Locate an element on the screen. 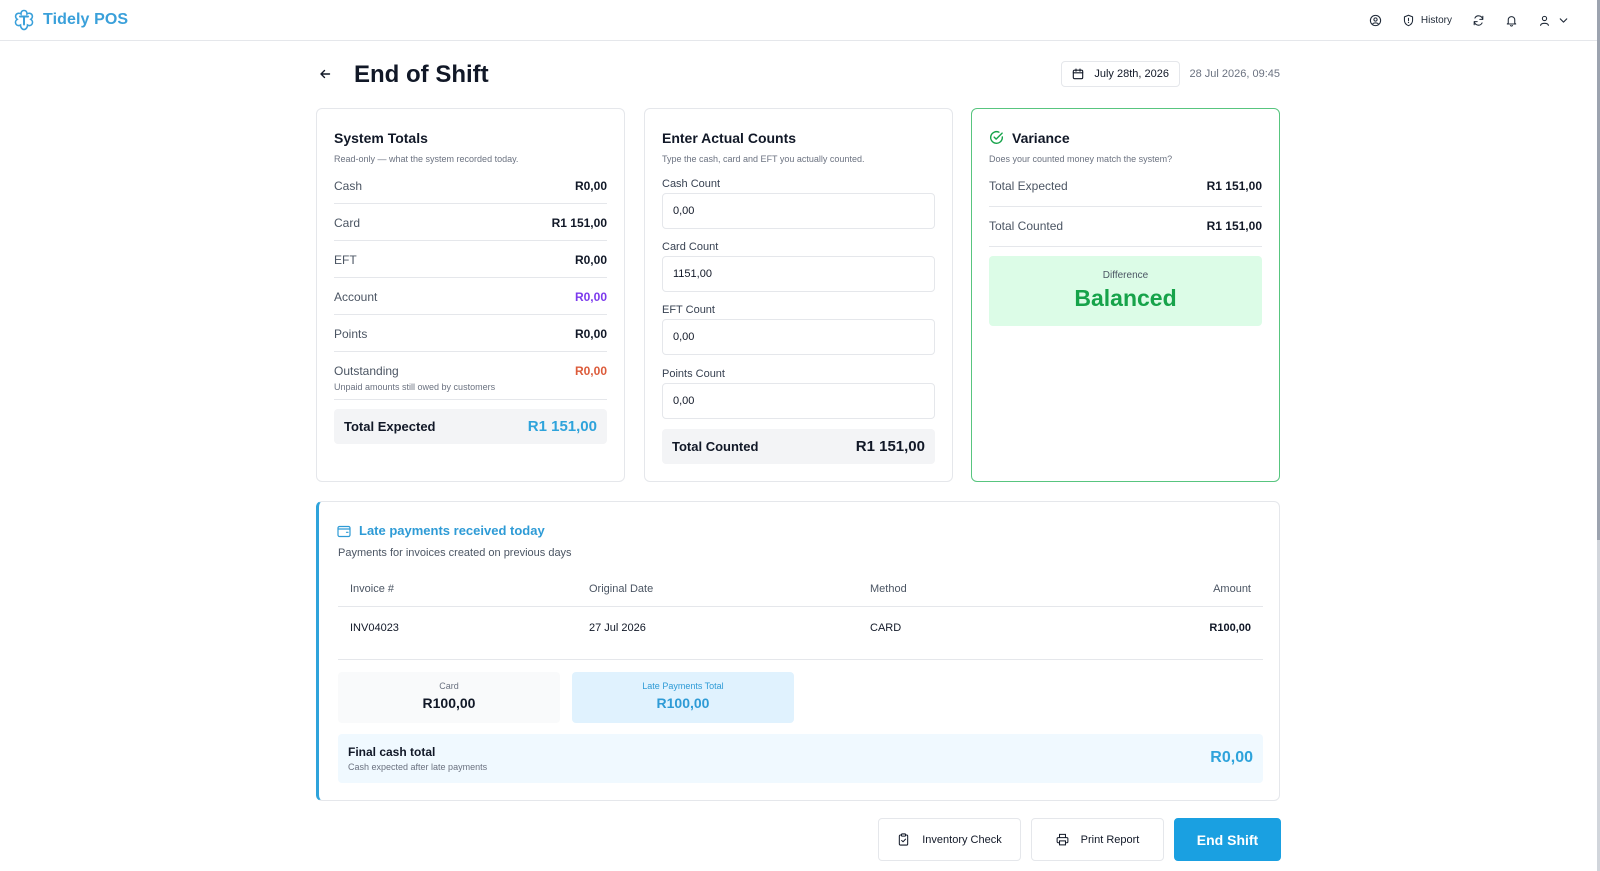 This screenshot has height=871, width=1600. system-totals-title: System Totals is located at coordinates (381, 138).